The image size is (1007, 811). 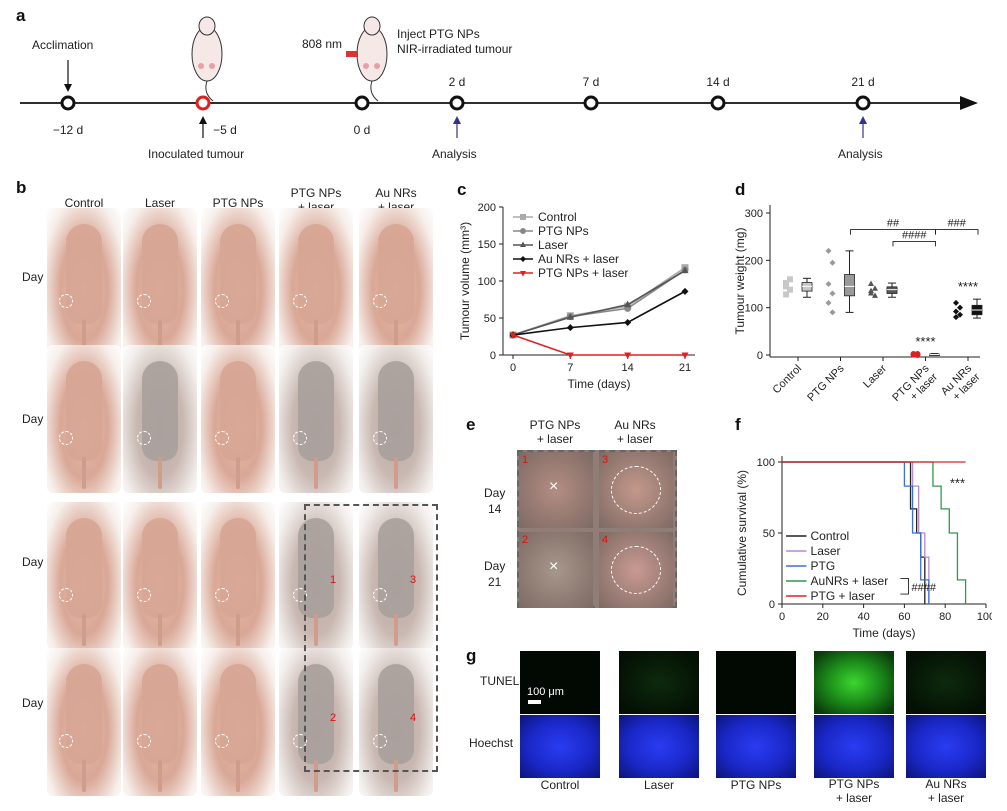 I want to click on y-axis-label: Cumulative survival (%), so click(x=742, y=533).